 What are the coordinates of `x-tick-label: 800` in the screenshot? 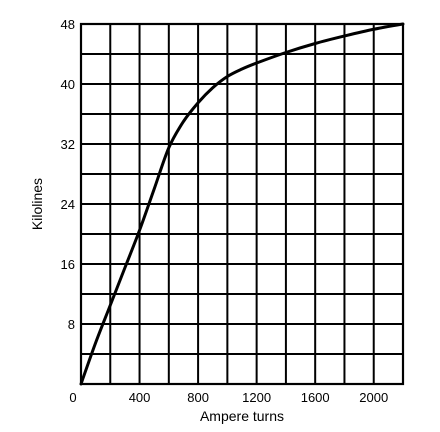 It's located at (198, 397).